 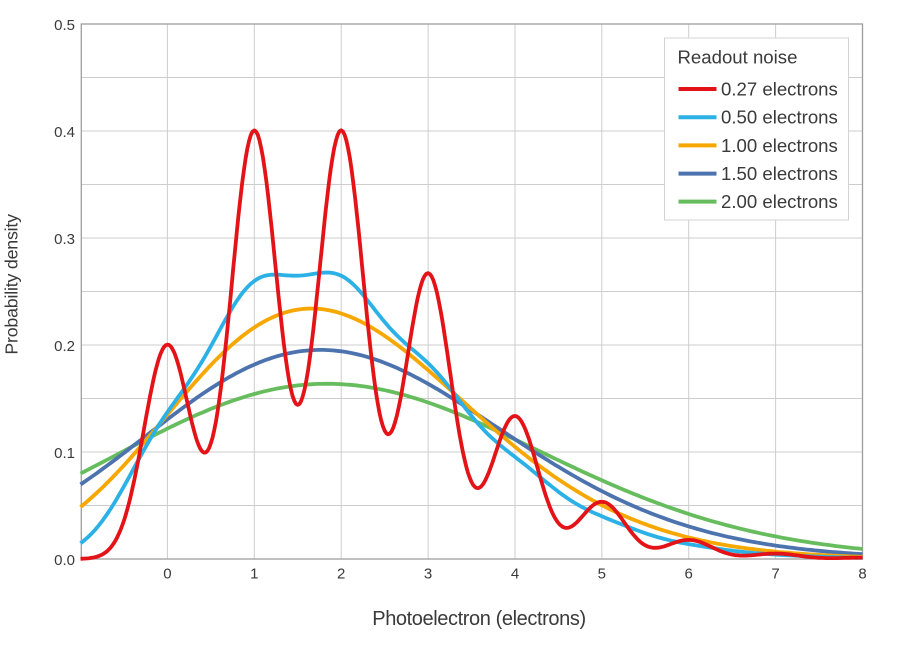 What do you see at coordinates (738, 57) in the screenshot?
I see `svg-text: Readout noise` at bounding box center [738, 57].